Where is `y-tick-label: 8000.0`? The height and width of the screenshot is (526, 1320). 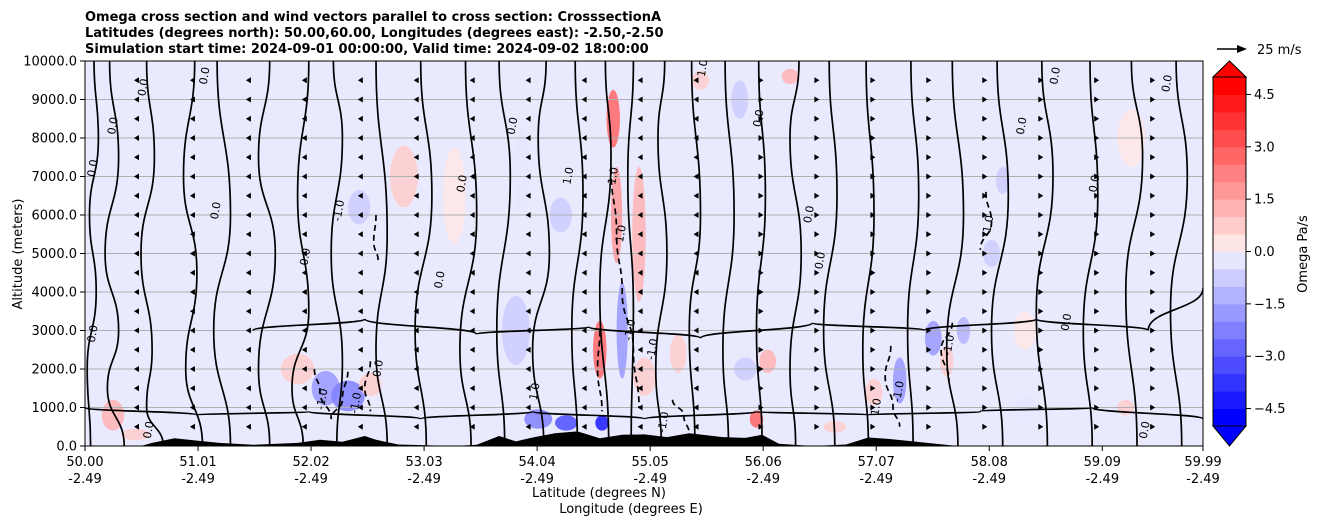 y-tick-label: 8000.0 is located at coordinates (55, 139).